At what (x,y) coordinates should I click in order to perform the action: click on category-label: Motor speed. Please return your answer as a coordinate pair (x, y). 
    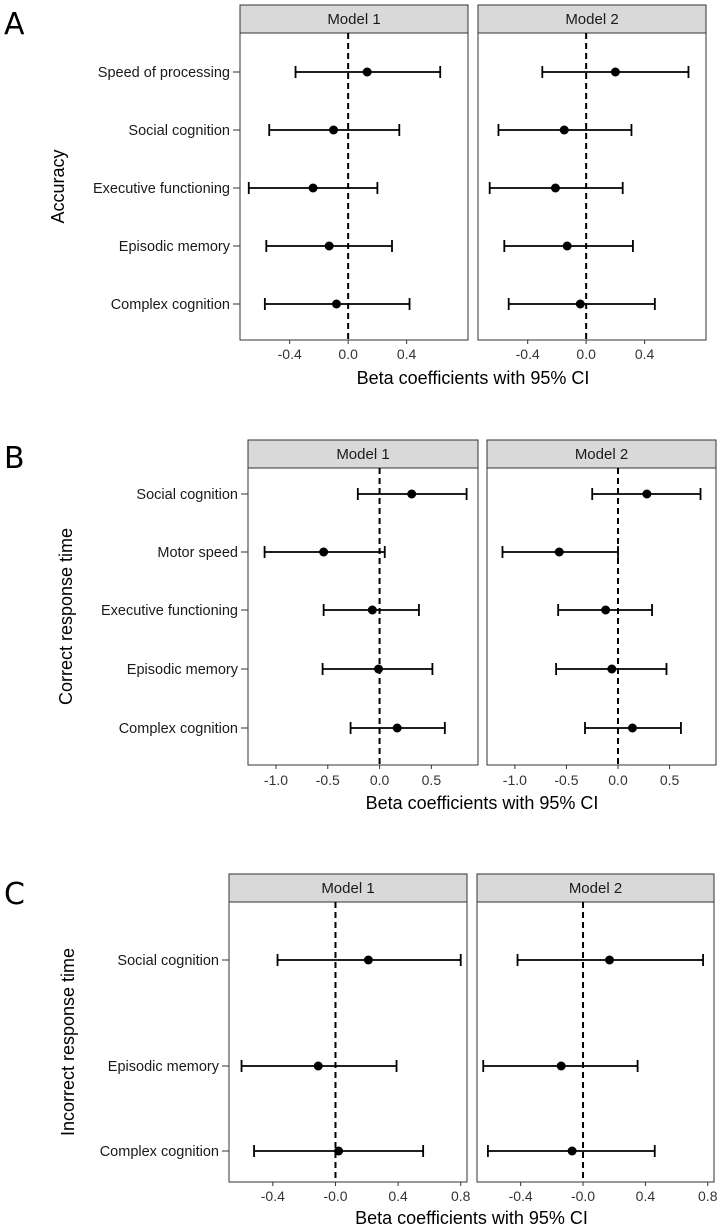
    Looking at the image, I should click on (197, 553).